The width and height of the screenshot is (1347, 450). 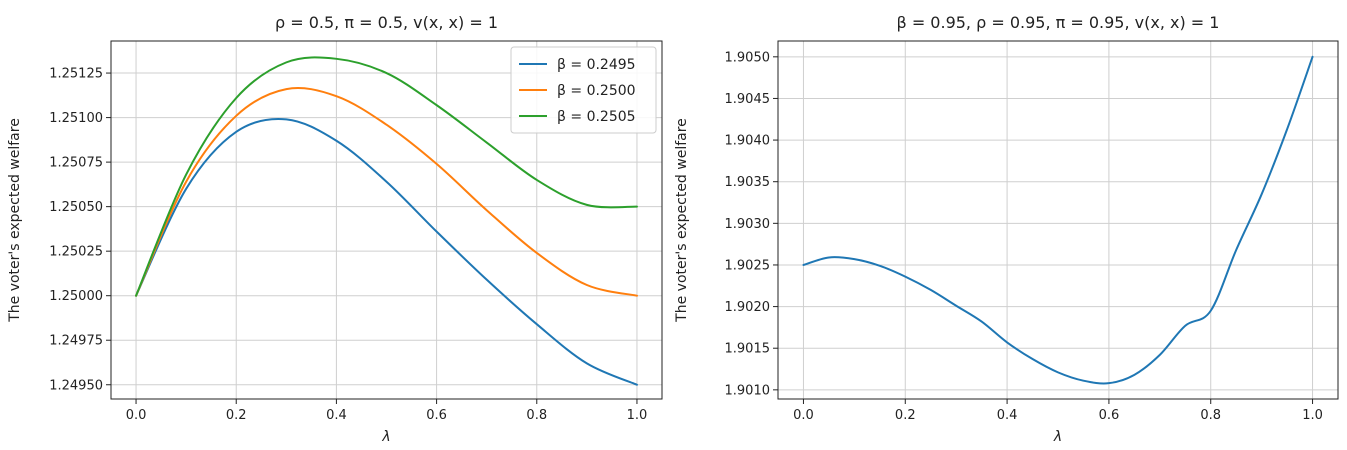 What do you see at coordinates (748, 141) in the screenshot?
I see `y-tick-label: 1.9040` at bounding box center [748, 141].